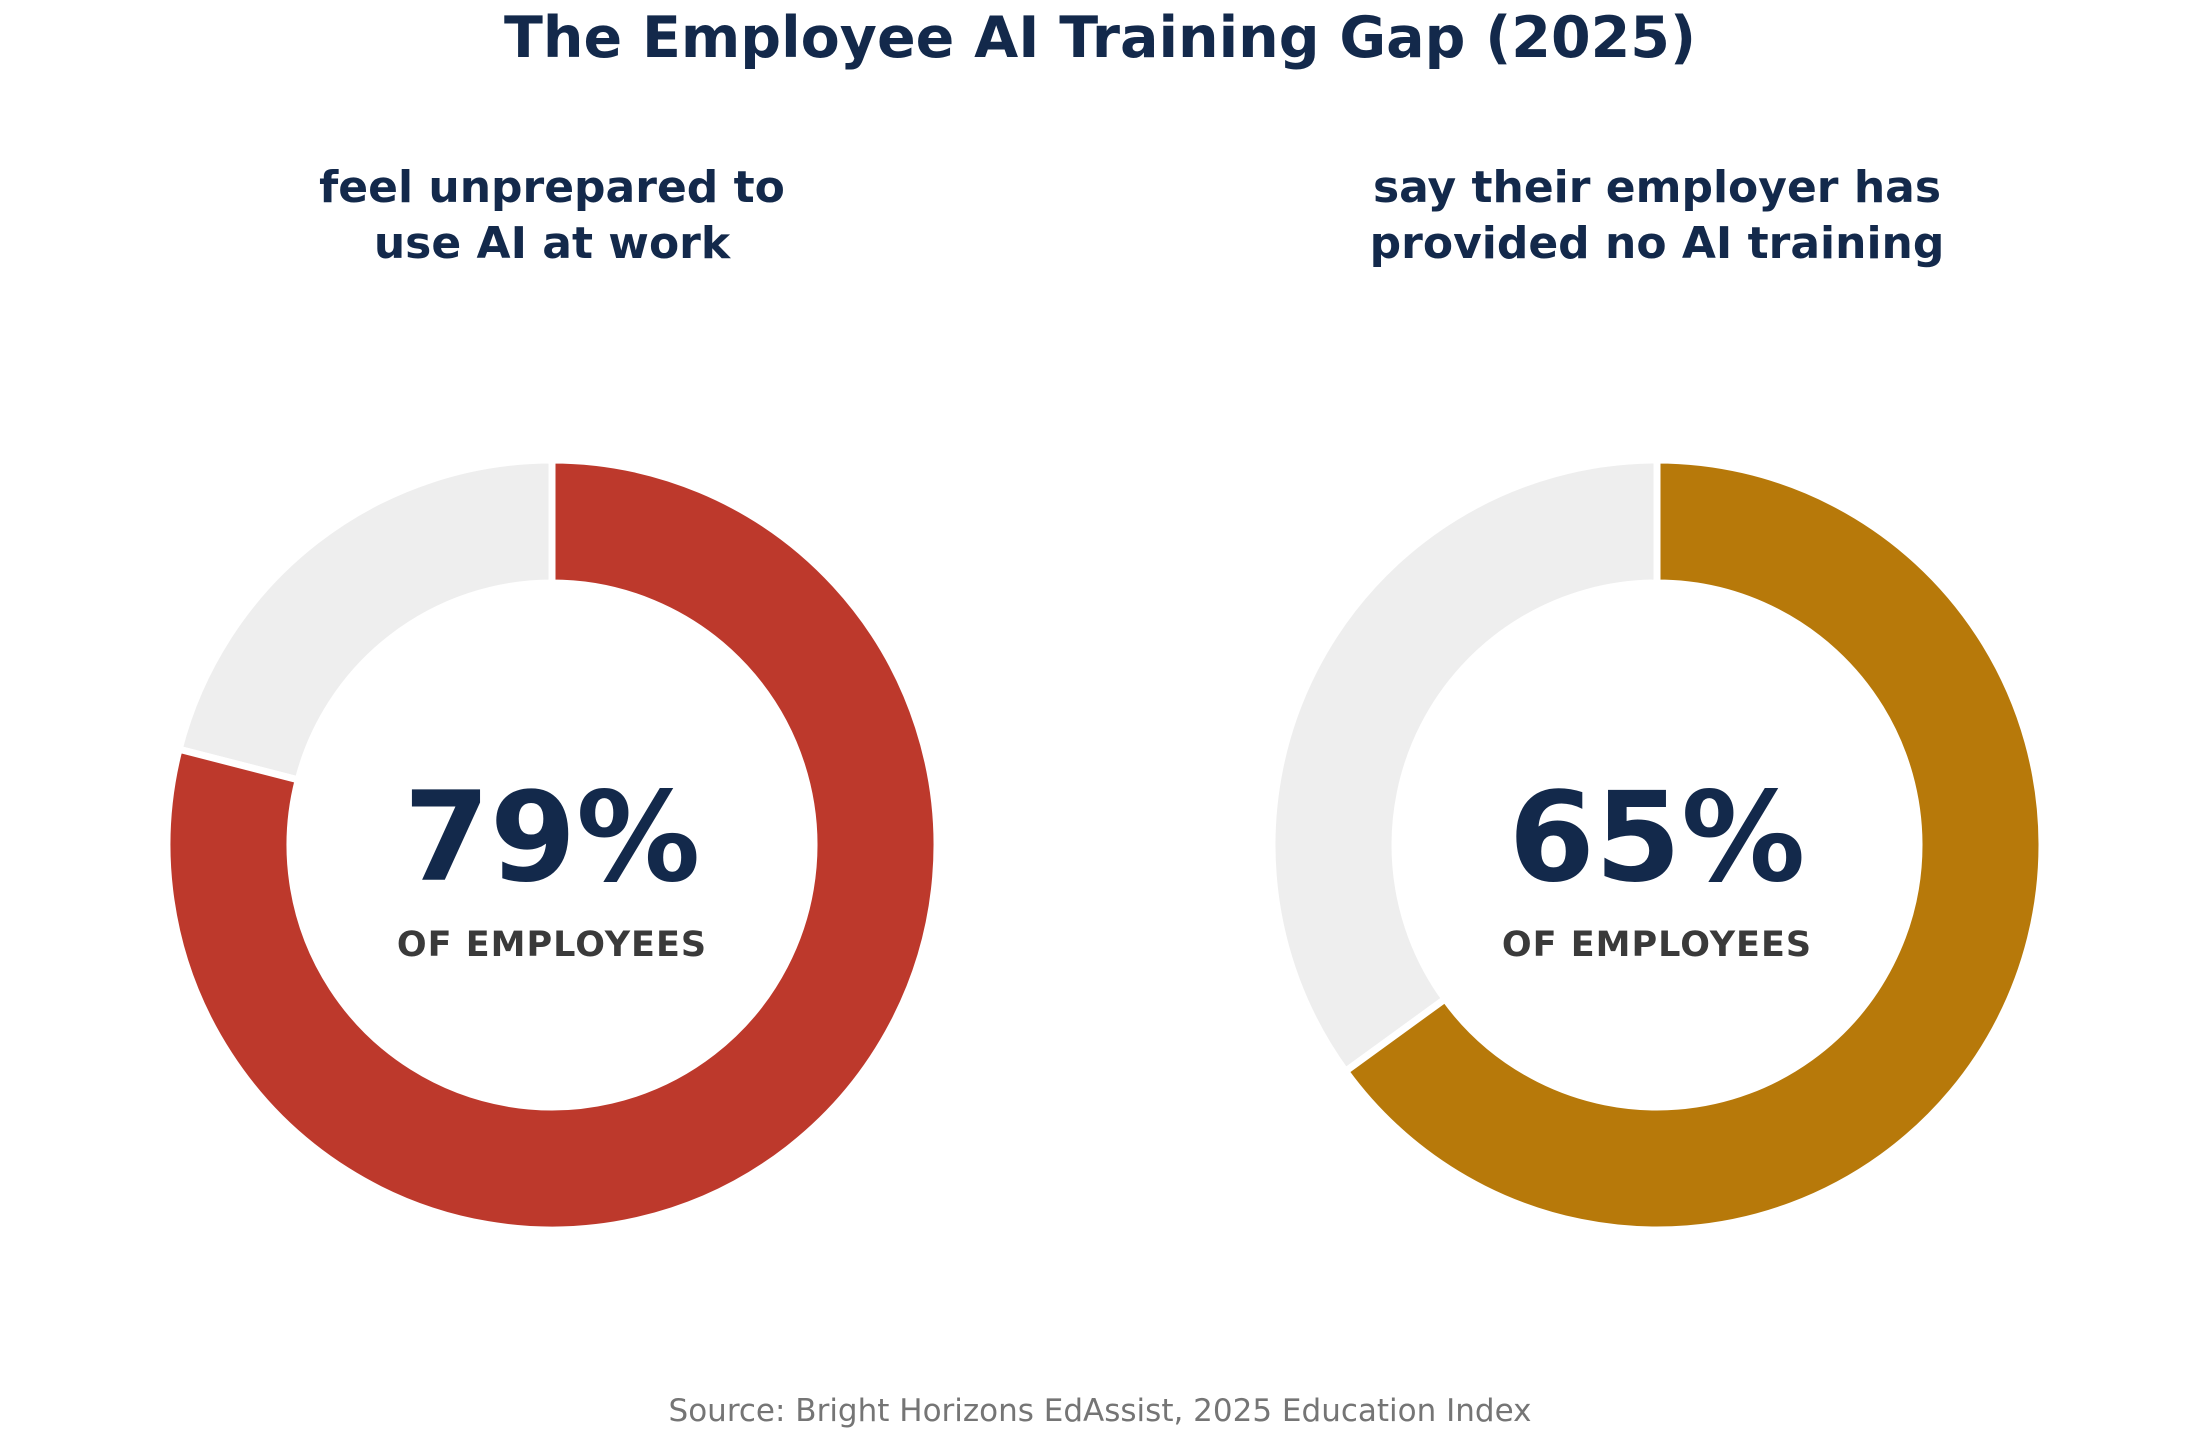 Image resolution: width=2200 pixels, height=1440 pixels. What do you see at coordinates (552, 216) in the screenshot?
I see `donut-subtitle: feel unprepared to use AI at work` at bounding box center [552, 216].